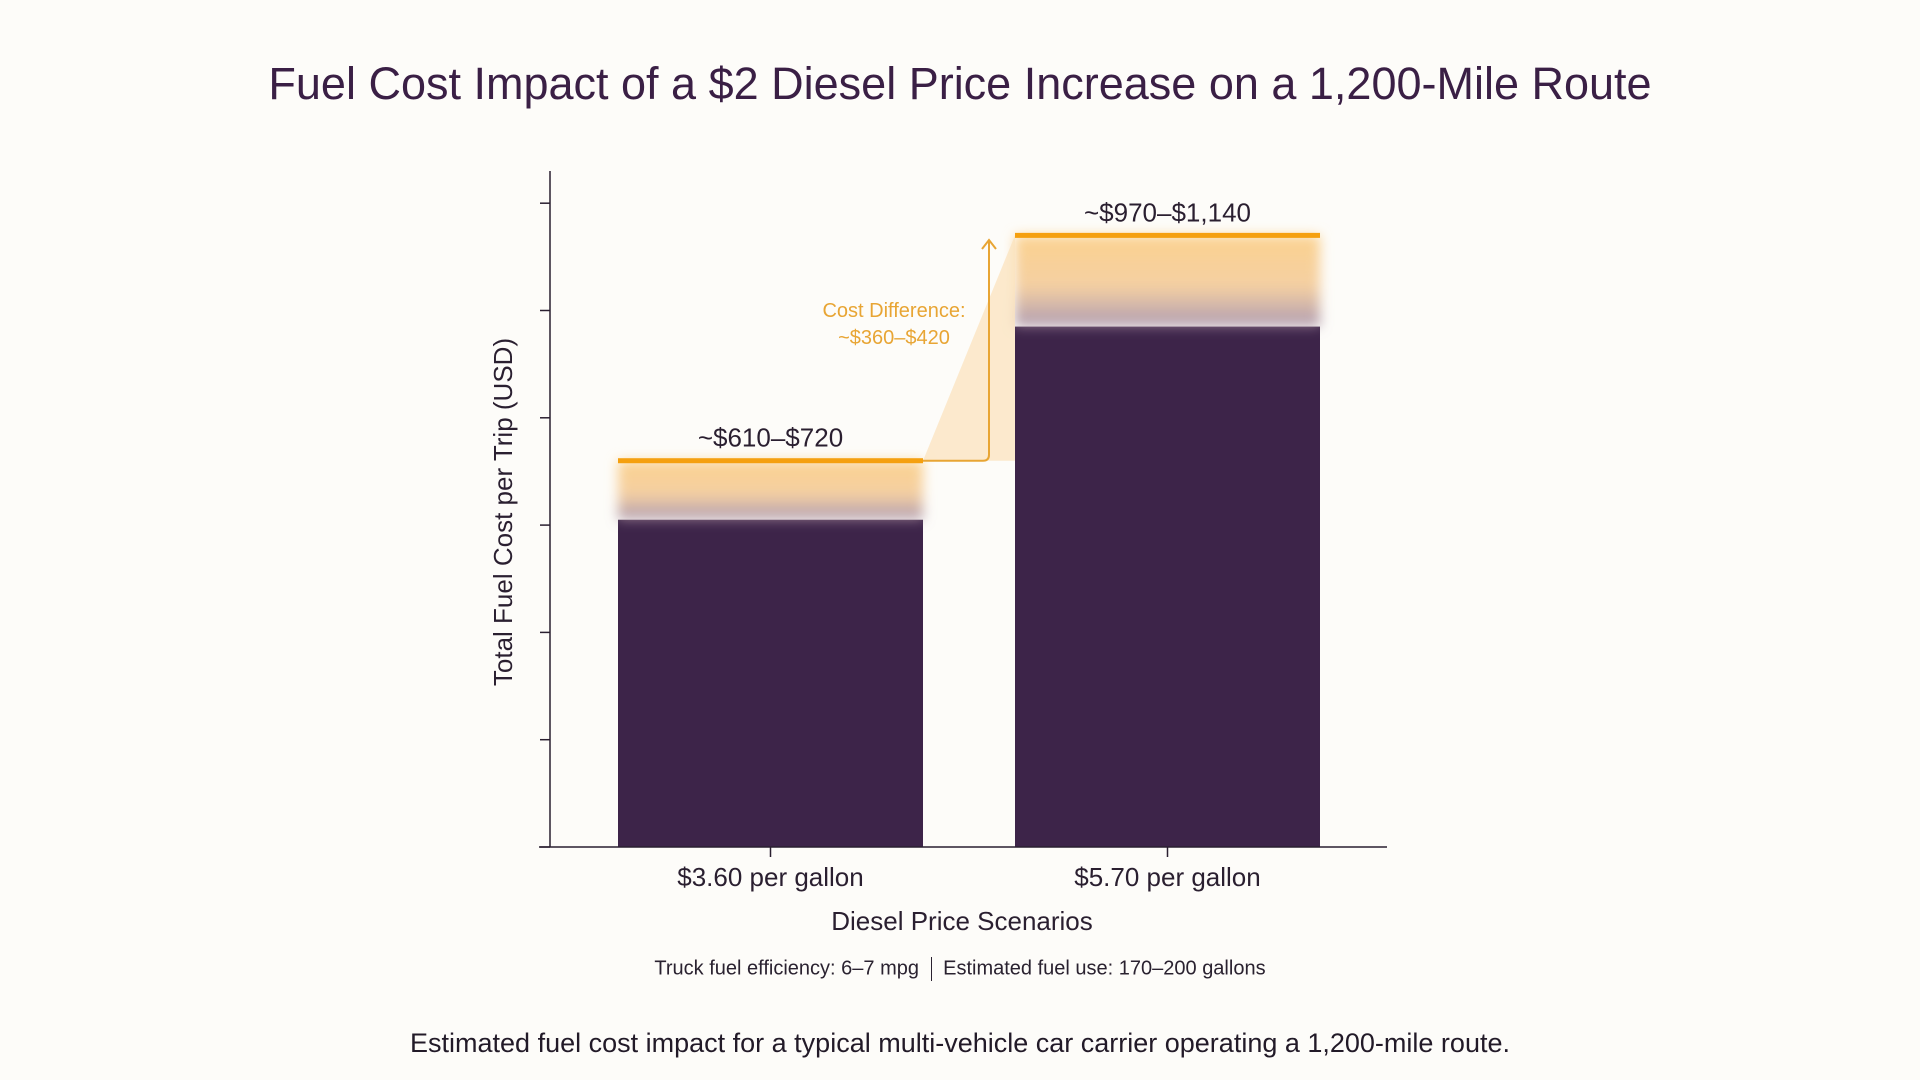  I want to click on x-axis-label: Diesel Price Scenarios, so click(962, 921).